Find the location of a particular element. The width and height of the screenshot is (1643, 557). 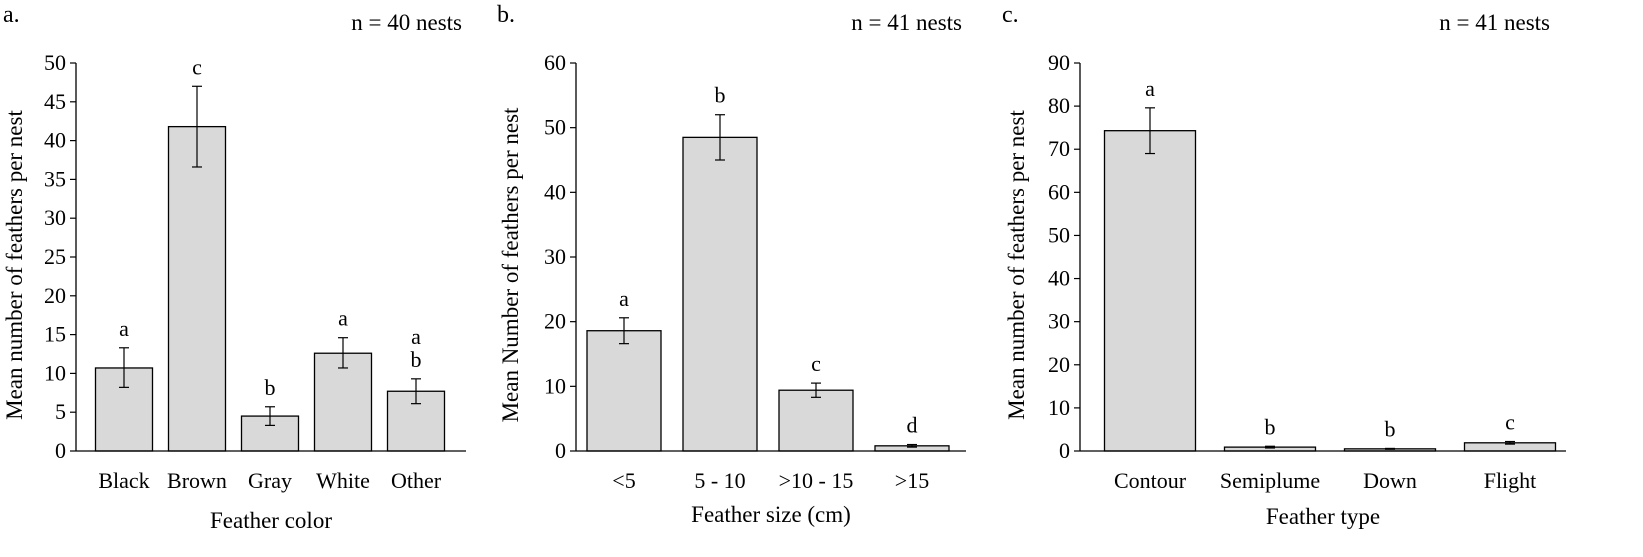

panel-label: b. is located at coordinates (506, 15).